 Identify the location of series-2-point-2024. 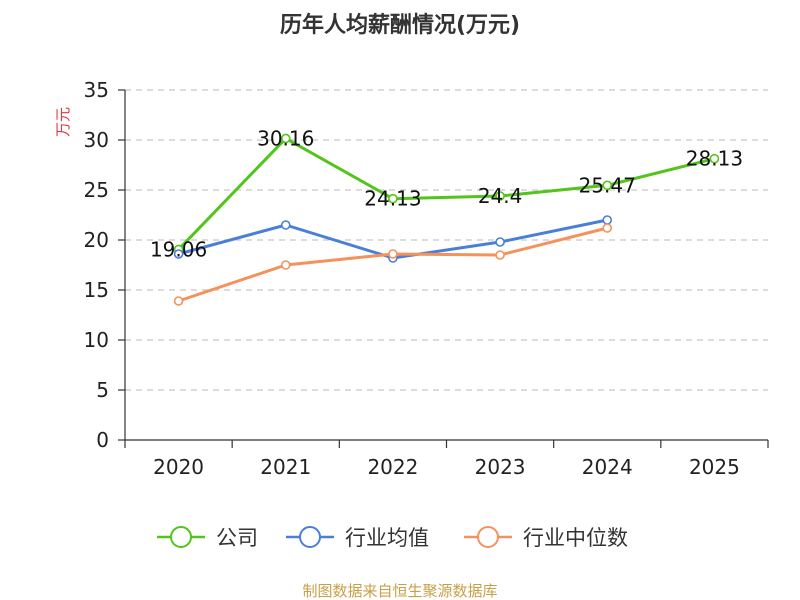
(607, 228).